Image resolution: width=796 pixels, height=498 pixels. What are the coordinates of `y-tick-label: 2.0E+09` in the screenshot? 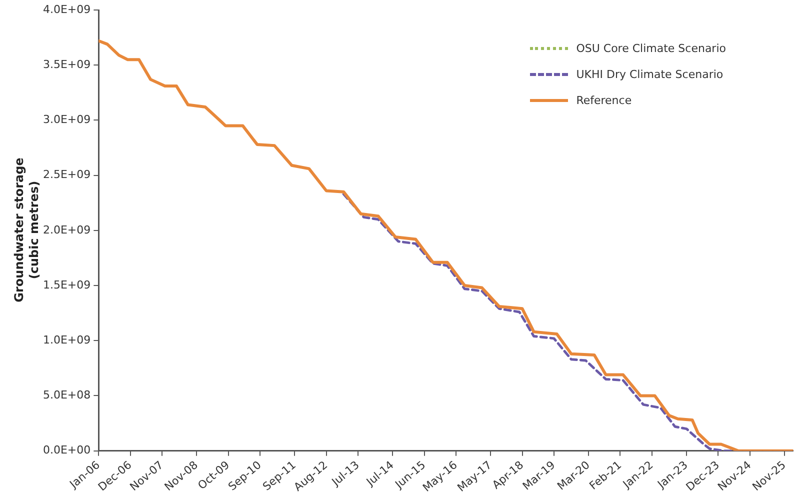 It's located at (66, 229).